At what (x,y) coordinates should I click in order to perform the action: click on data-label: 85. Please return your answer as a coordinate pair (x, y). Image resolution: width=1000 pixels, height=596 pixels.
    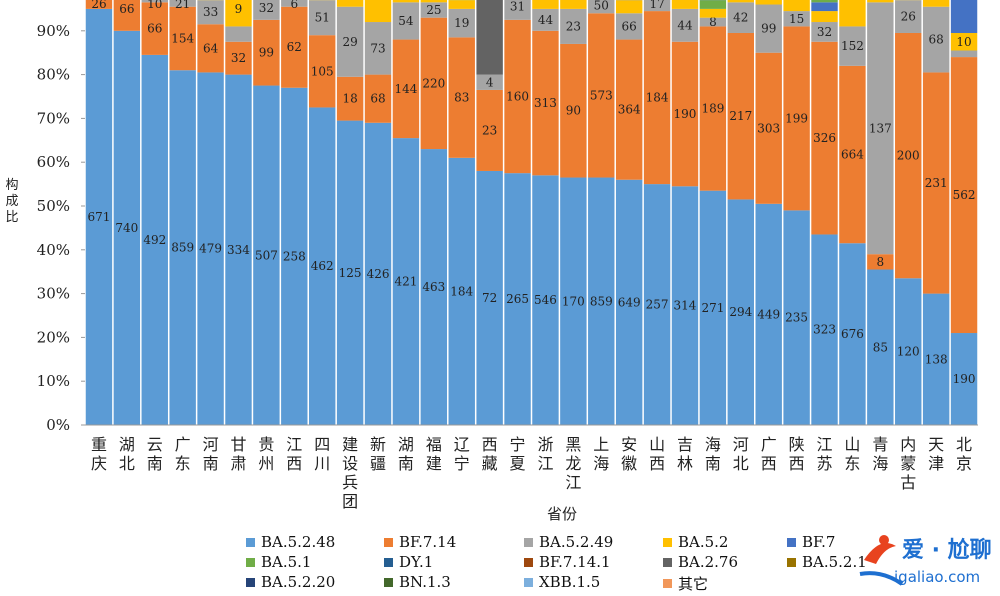
    Looking at the image, I should click on (880, 347).